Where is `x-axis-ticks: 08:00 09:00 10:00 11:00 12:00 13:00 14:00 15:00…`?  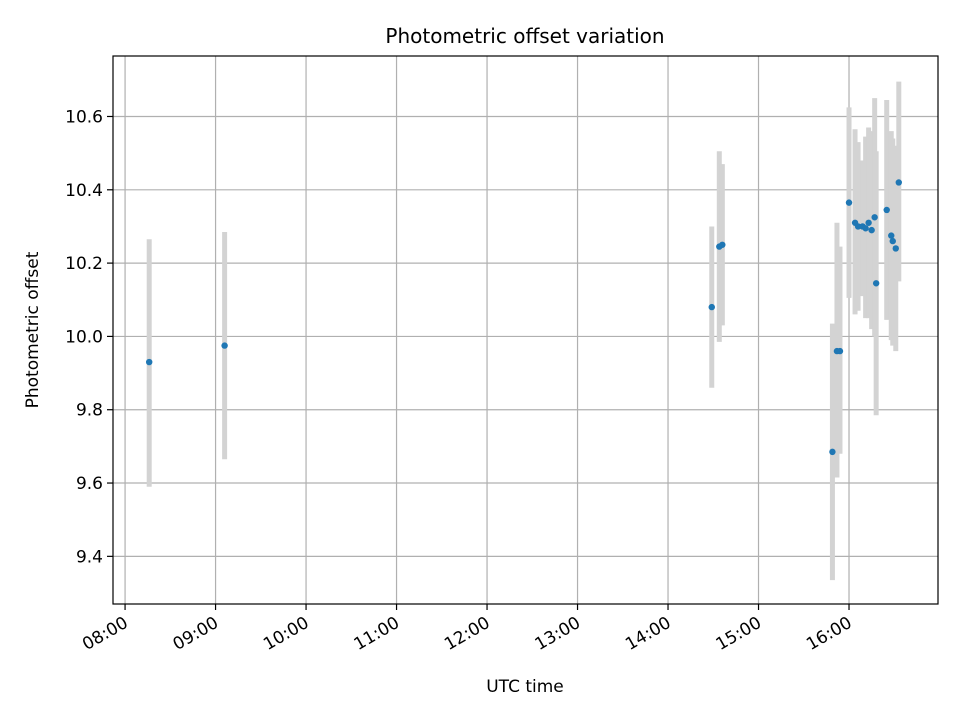 x-axis-ticks: 08:00 09:00 10:00 11:00 12:00 13:00 14:00 15:00… is located at coordinates (467, 629).